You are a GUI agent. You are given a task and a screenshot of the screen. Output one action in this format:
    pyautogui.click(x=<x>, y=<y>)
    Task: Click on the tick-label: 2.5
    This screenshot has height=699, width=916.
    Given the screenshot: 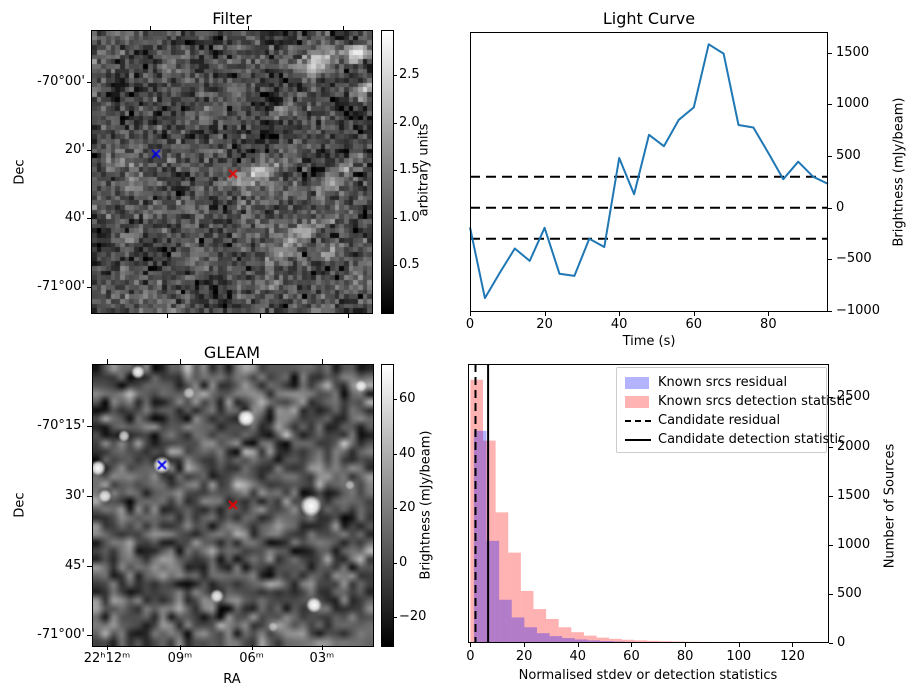 What is the action you would take?
    pyautogui.click(x=409, y=74)
    